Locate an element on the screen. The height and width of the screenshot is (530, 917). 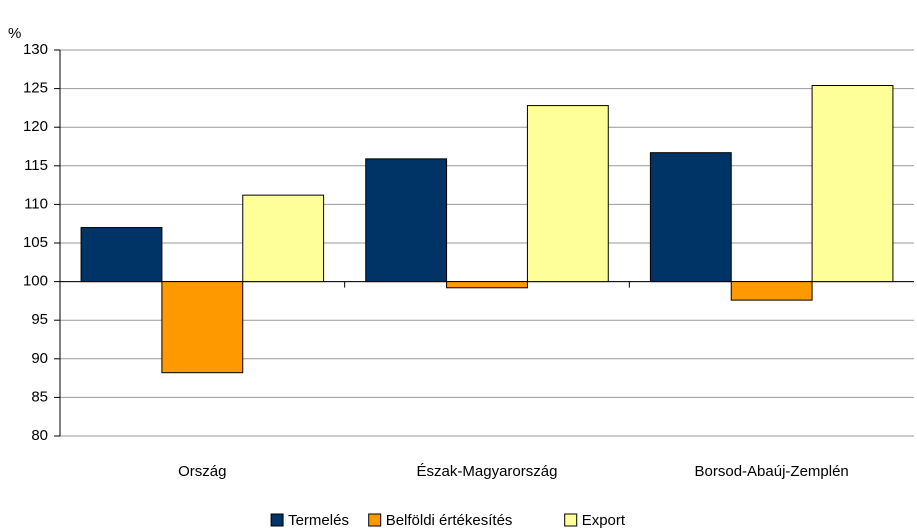
y-tick-label: 105 is located at coordinates (35, 242).